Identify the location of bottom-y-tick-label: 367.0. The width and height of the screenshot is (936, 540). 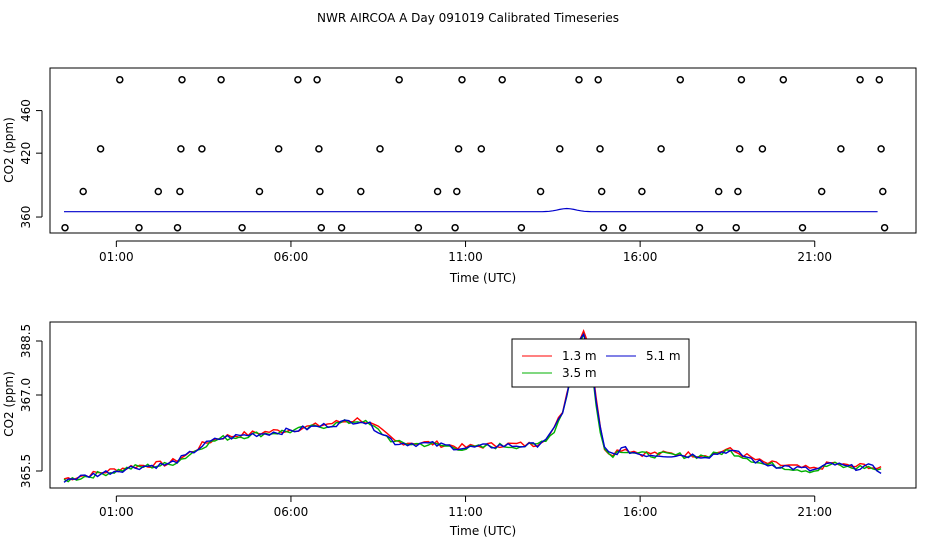
(26, 395).